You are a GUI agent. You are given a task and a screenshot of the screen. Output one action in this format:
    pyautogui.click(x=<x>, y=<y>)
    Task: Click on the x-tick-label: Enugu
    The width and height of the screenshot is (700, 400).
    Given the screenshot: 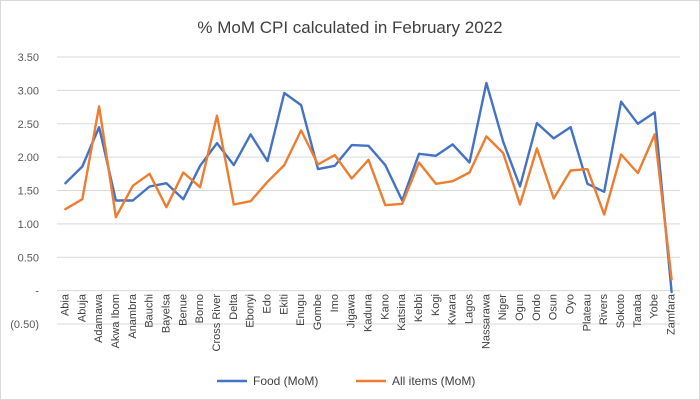 What is the action you would take?
    pyautogui.click(x=301, y=310)
    